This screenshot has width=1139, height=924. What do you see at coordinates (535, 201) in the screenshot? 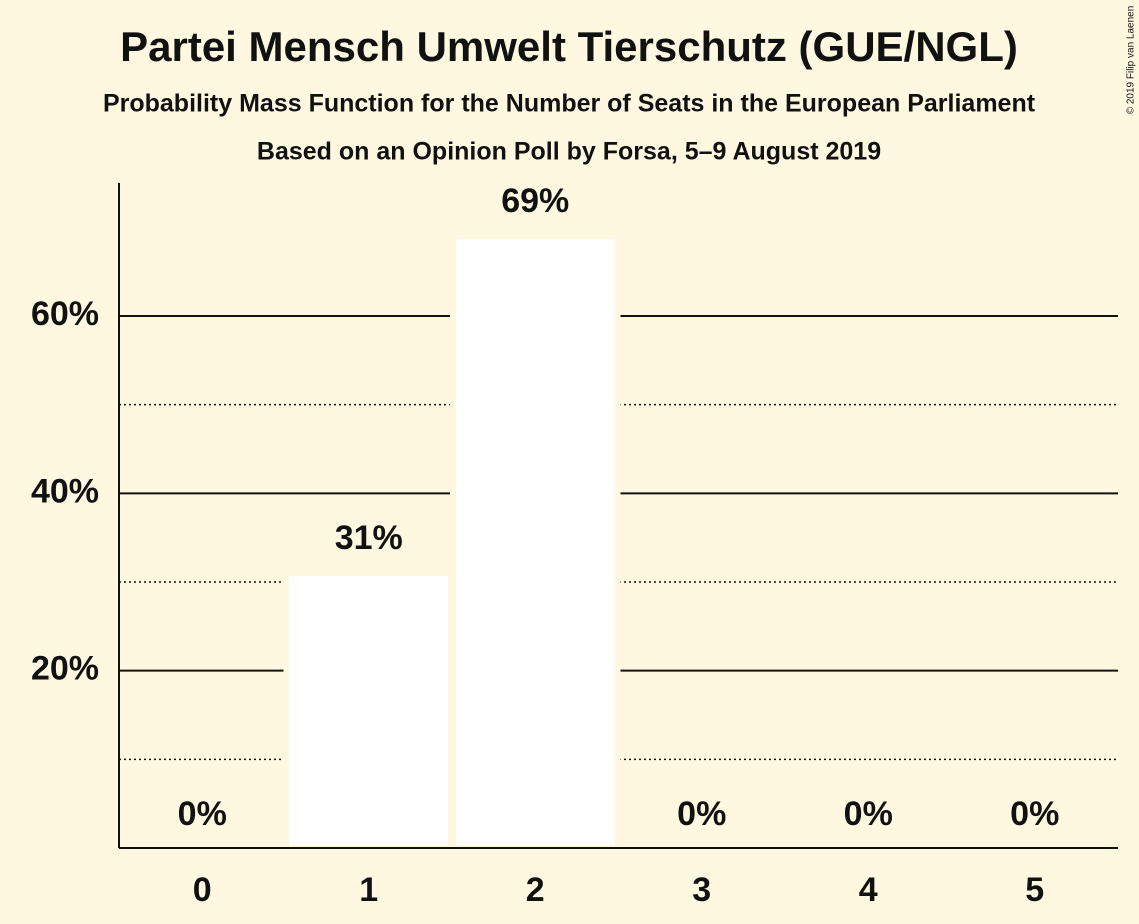
I see `value-label: 69%` at bounding box center [535, 201].